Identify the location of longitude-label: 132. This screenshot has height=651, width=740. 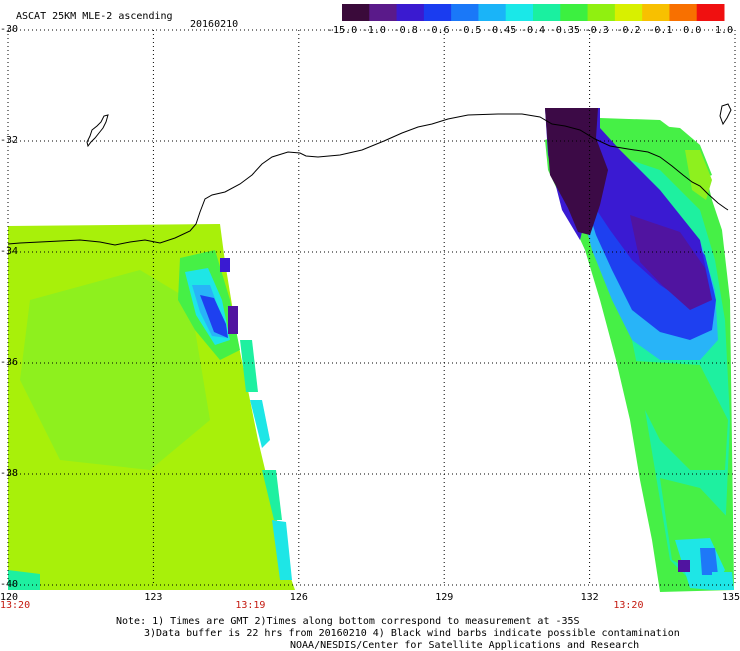
(589, 597).